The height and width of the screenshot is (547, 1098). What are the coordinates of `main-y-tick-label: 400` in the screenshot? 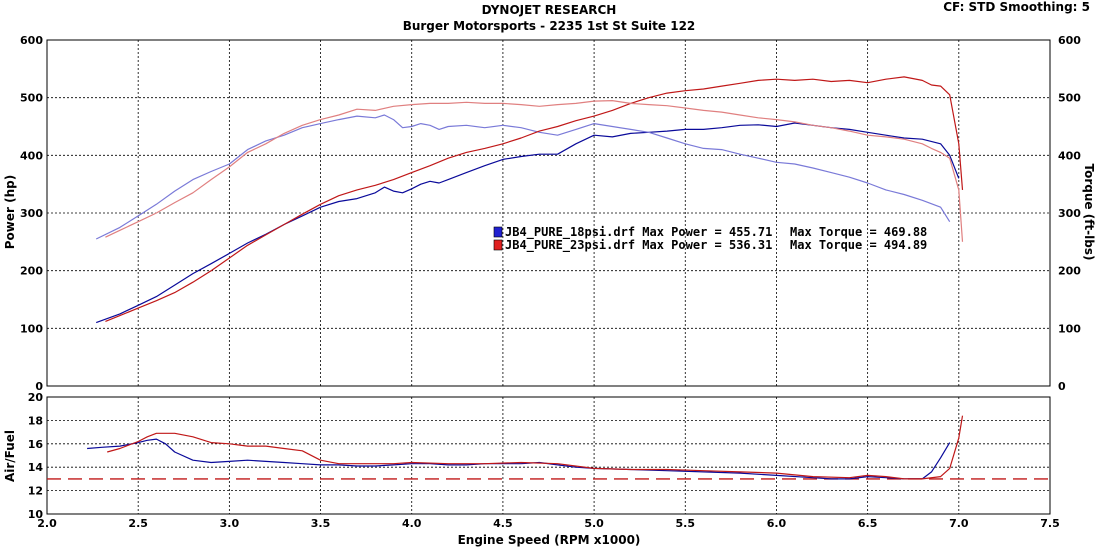 It's located at (31, 155).